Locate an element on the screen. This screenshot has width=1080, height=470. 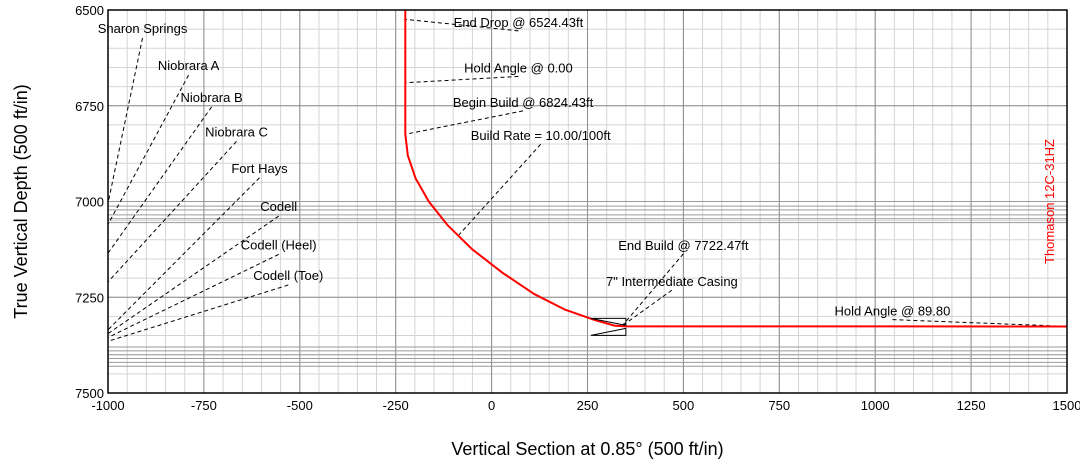
formation-label: Codell is located at coordinates (278, 206).